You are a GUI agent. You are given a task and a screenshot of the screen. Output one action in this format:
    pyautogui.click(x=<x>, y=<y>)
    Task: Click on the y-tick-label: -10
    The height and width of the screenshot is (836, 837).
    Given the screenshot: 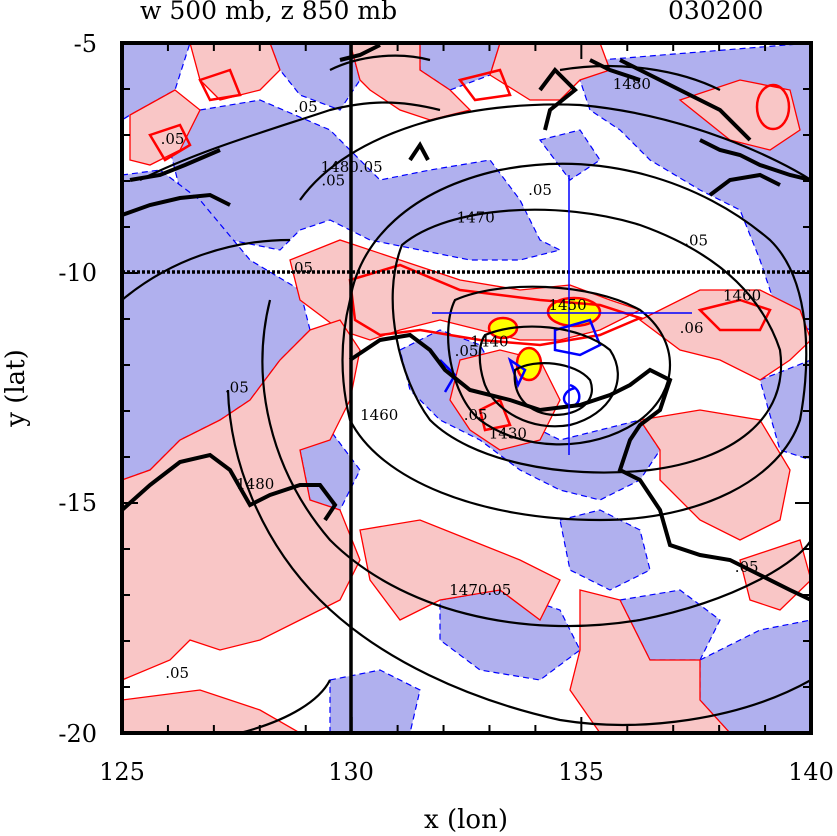 What is the action you would take?
    pyautogui.click(x=77, y=273)
    